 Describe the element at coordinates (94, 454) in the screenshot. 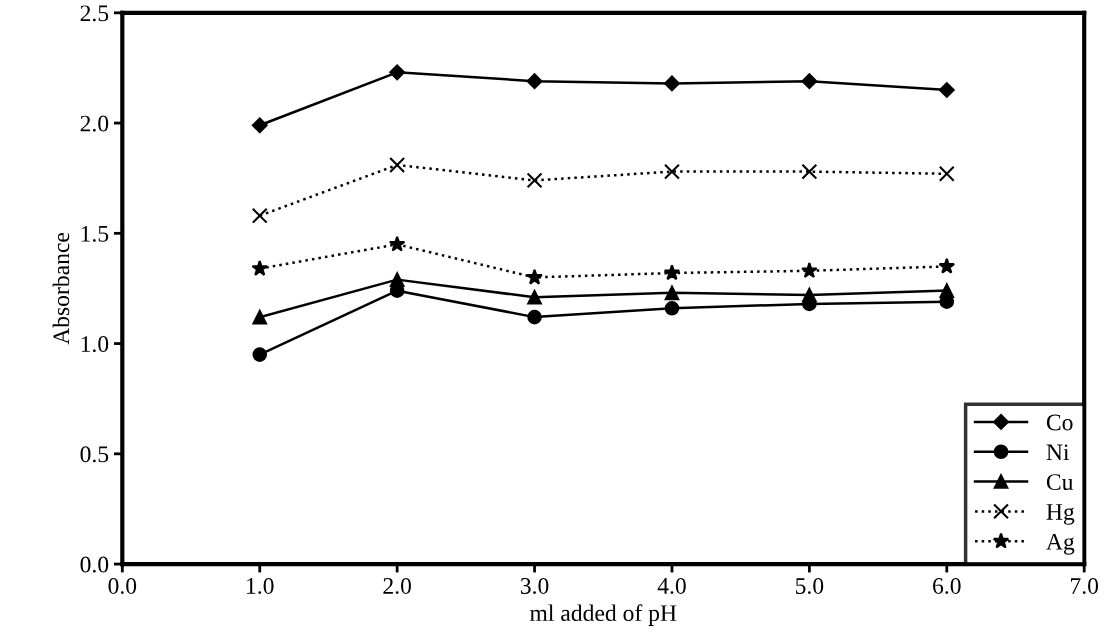

I see `y-tick-label: 0.5` at that location.